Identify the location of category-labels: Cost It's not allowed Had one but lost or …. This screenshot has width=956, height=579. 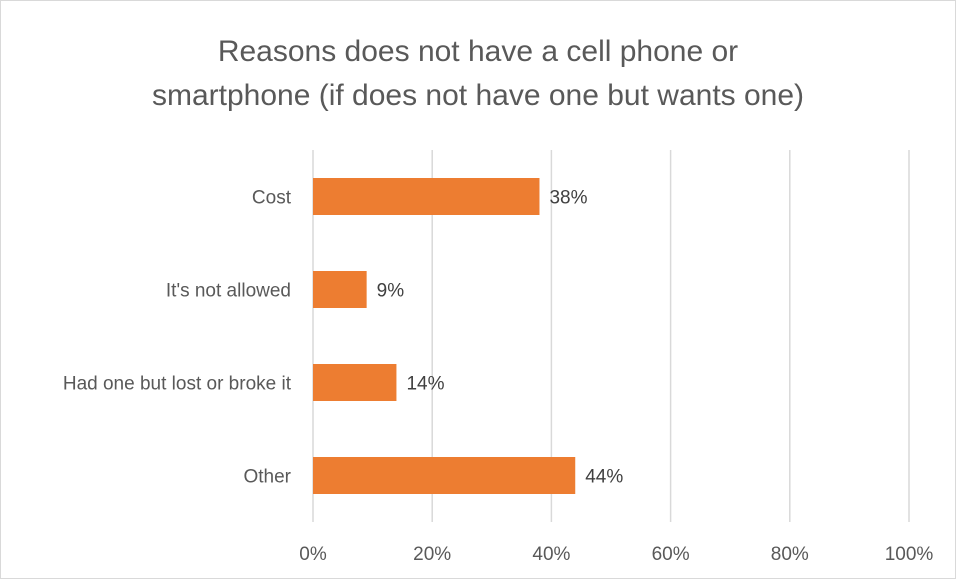
(177, 338).